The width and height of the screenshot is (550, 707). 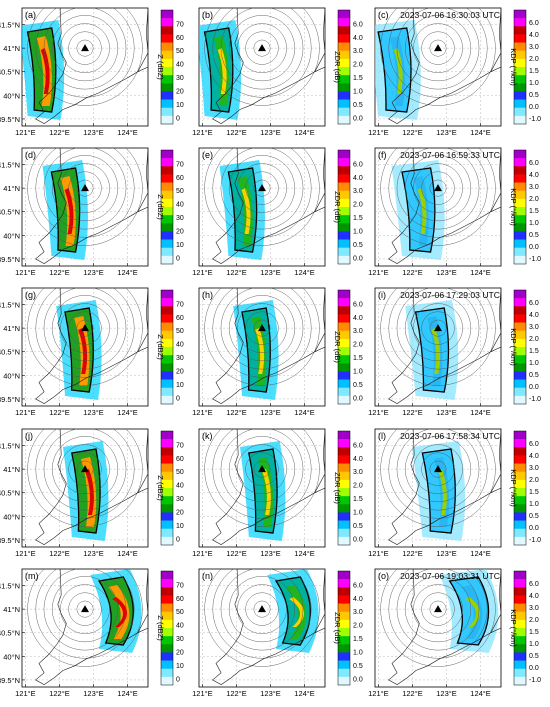 I want to click on x-tick-label: 123°E, so click(x=446, y=132).